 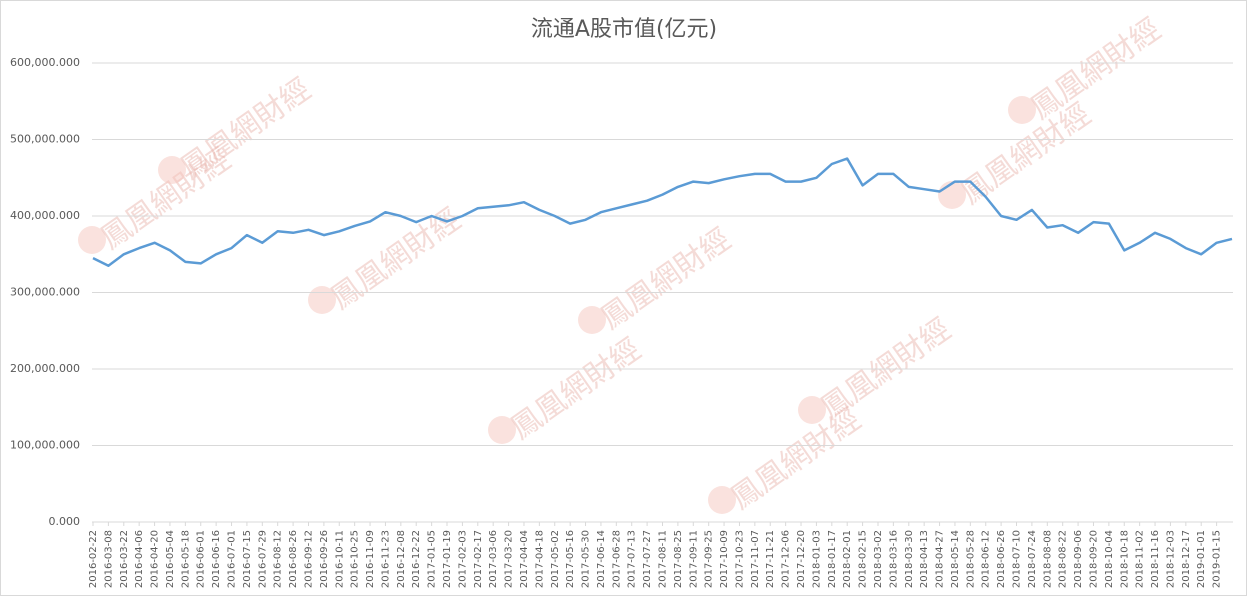 I want to click on x-tick-label: 2017-07-27, so click(x=647, y=559).